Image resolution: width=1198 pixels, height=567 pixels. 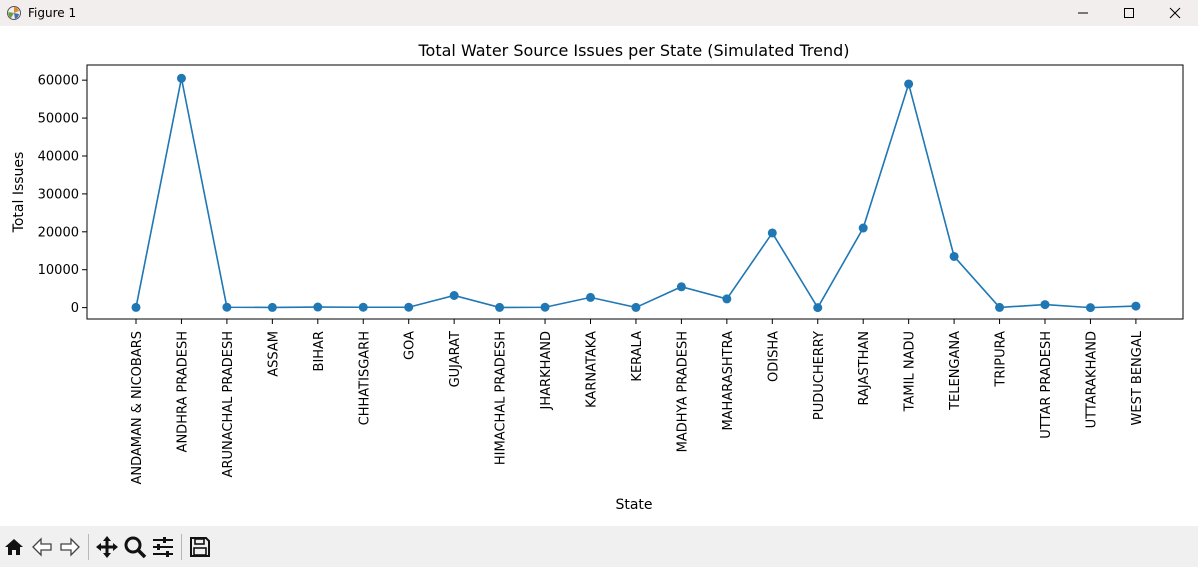 I want to click on back-arrow-icon, so click(x=42, y=546).